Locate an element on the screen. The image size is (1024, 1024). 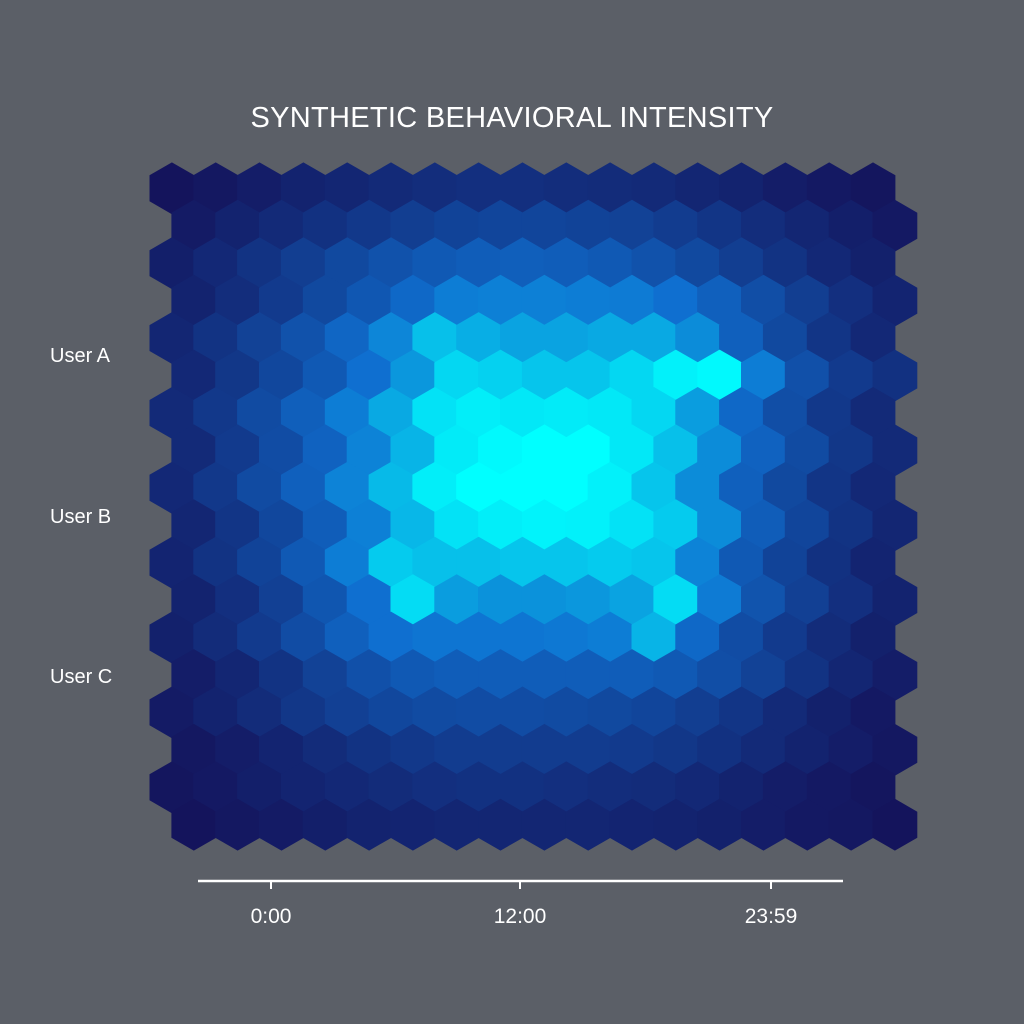
x-tick-label-mid: 12:00 is located at coordinates (520, 916).